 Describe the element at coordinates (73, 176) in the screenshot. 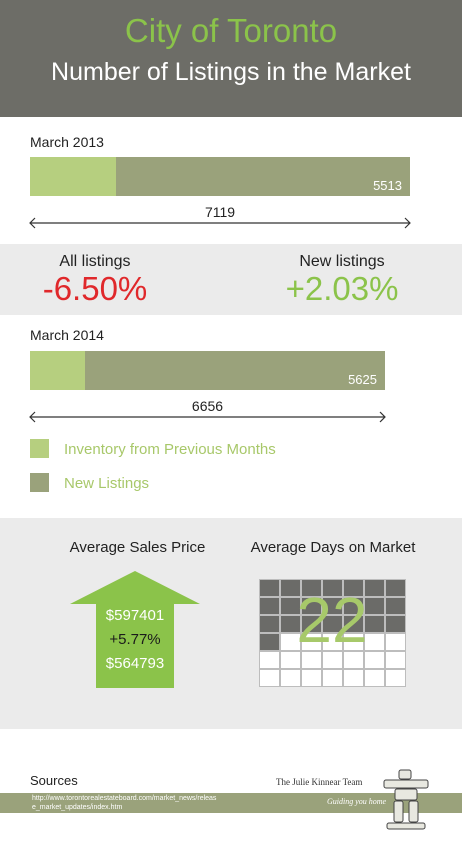

I see `bar-2013-previous-inventory` at that location.